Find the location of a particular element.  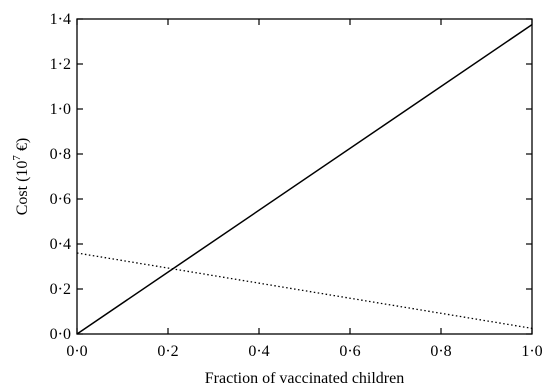

y-tick-label: 0·2 is located at coordinates (60, 289).